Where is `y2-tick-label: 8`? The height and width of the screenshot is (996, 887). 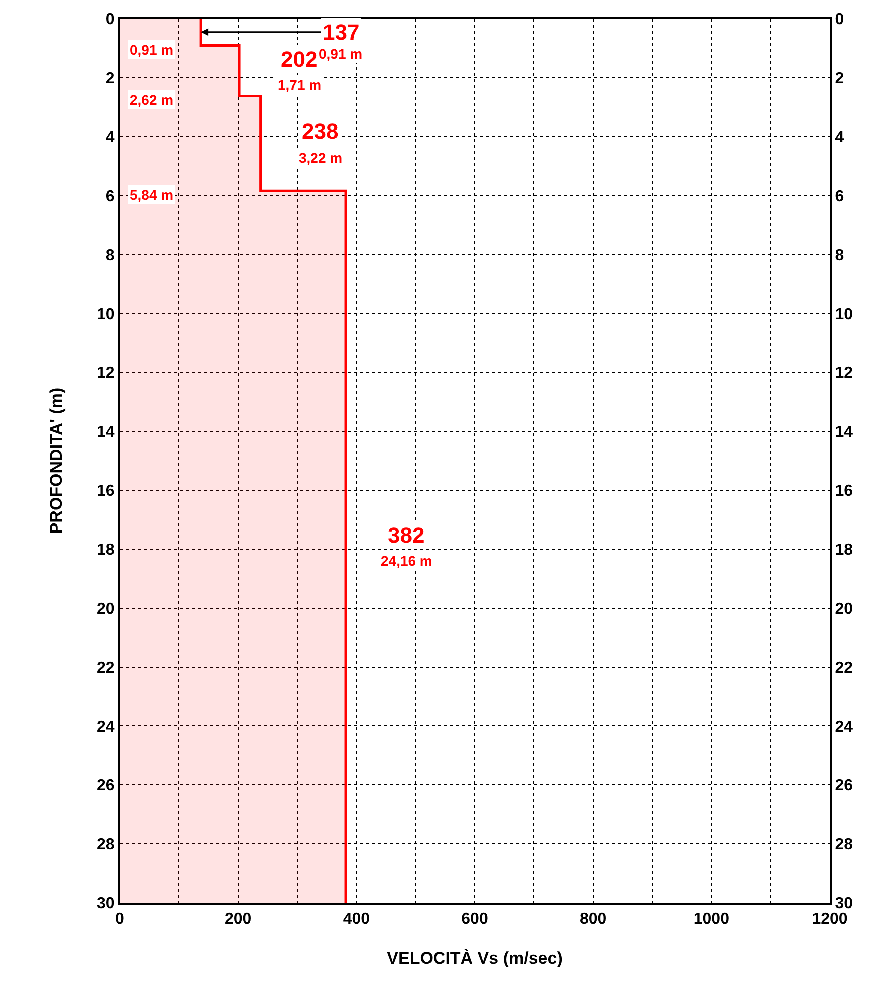 y2-tick-label: 8 is located at coordinates (839, 255).